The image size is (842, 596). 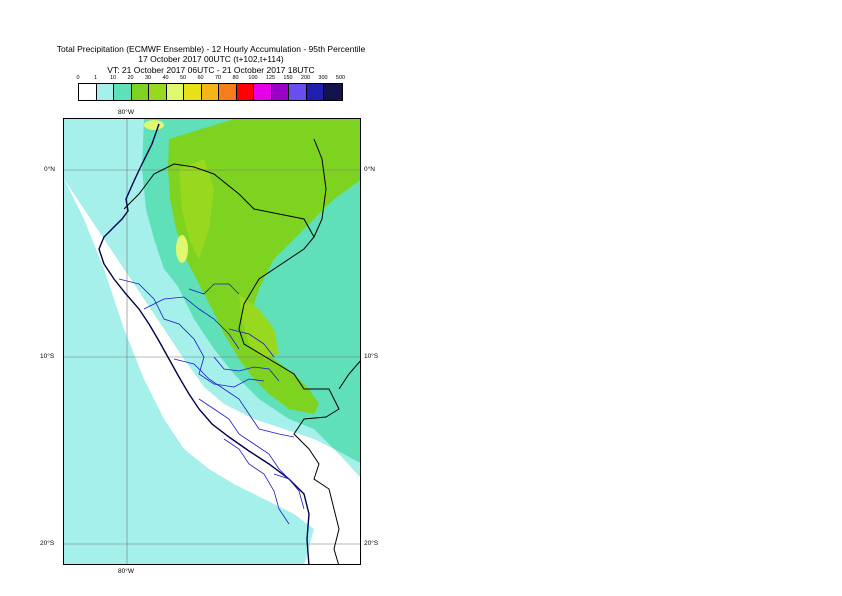 I want to click on precip-core-40-50mm, so click(x=182, y=249).